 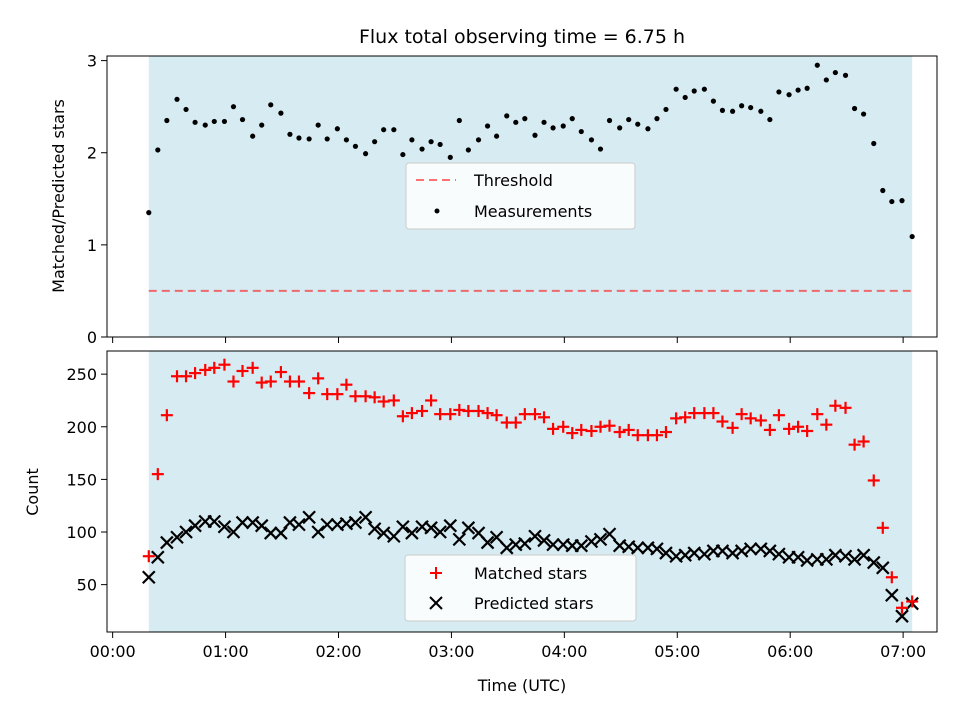 What do you see at coordinates (508, 646) in the screenshot?
I see `bottom-x-axis: 00:00 01:00 02:00 03:00 04:00 05:00 06:00 07:00` at bounding box center [508, 646].